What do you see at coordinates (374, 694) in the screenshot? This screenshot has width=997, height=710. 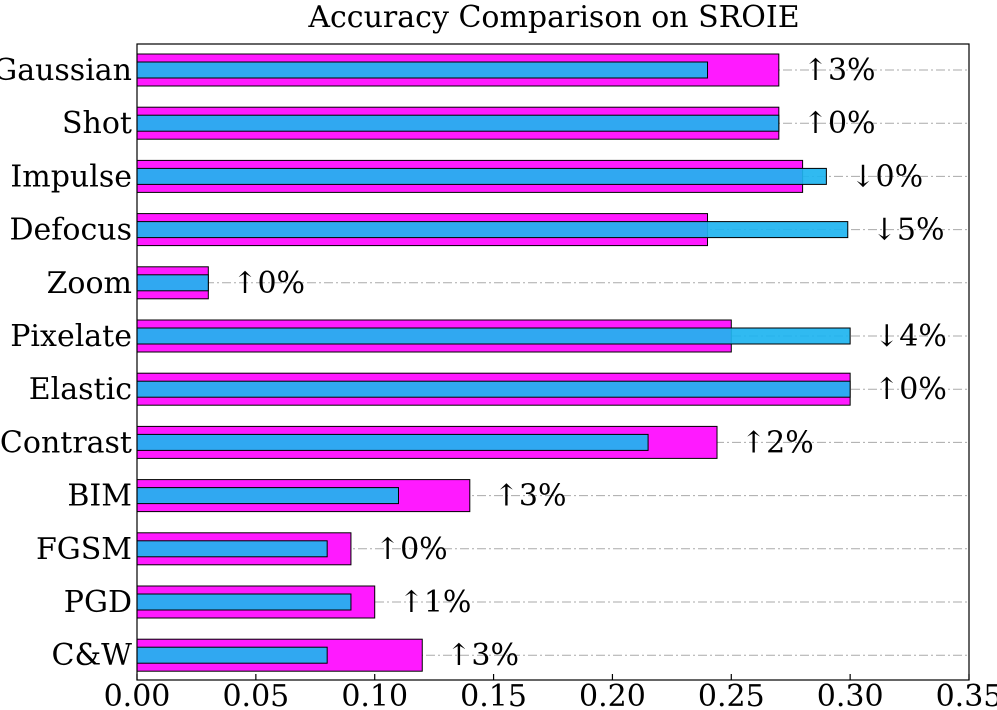 I see `x-tick-label: 0.10` at bounding box center [374, 694].